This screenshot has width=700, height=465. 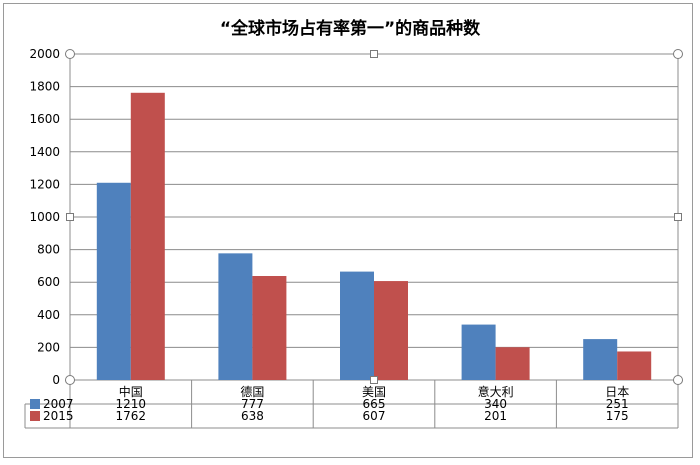 I want to click on data-table-cell: 1210, so click(x=131, y=404).